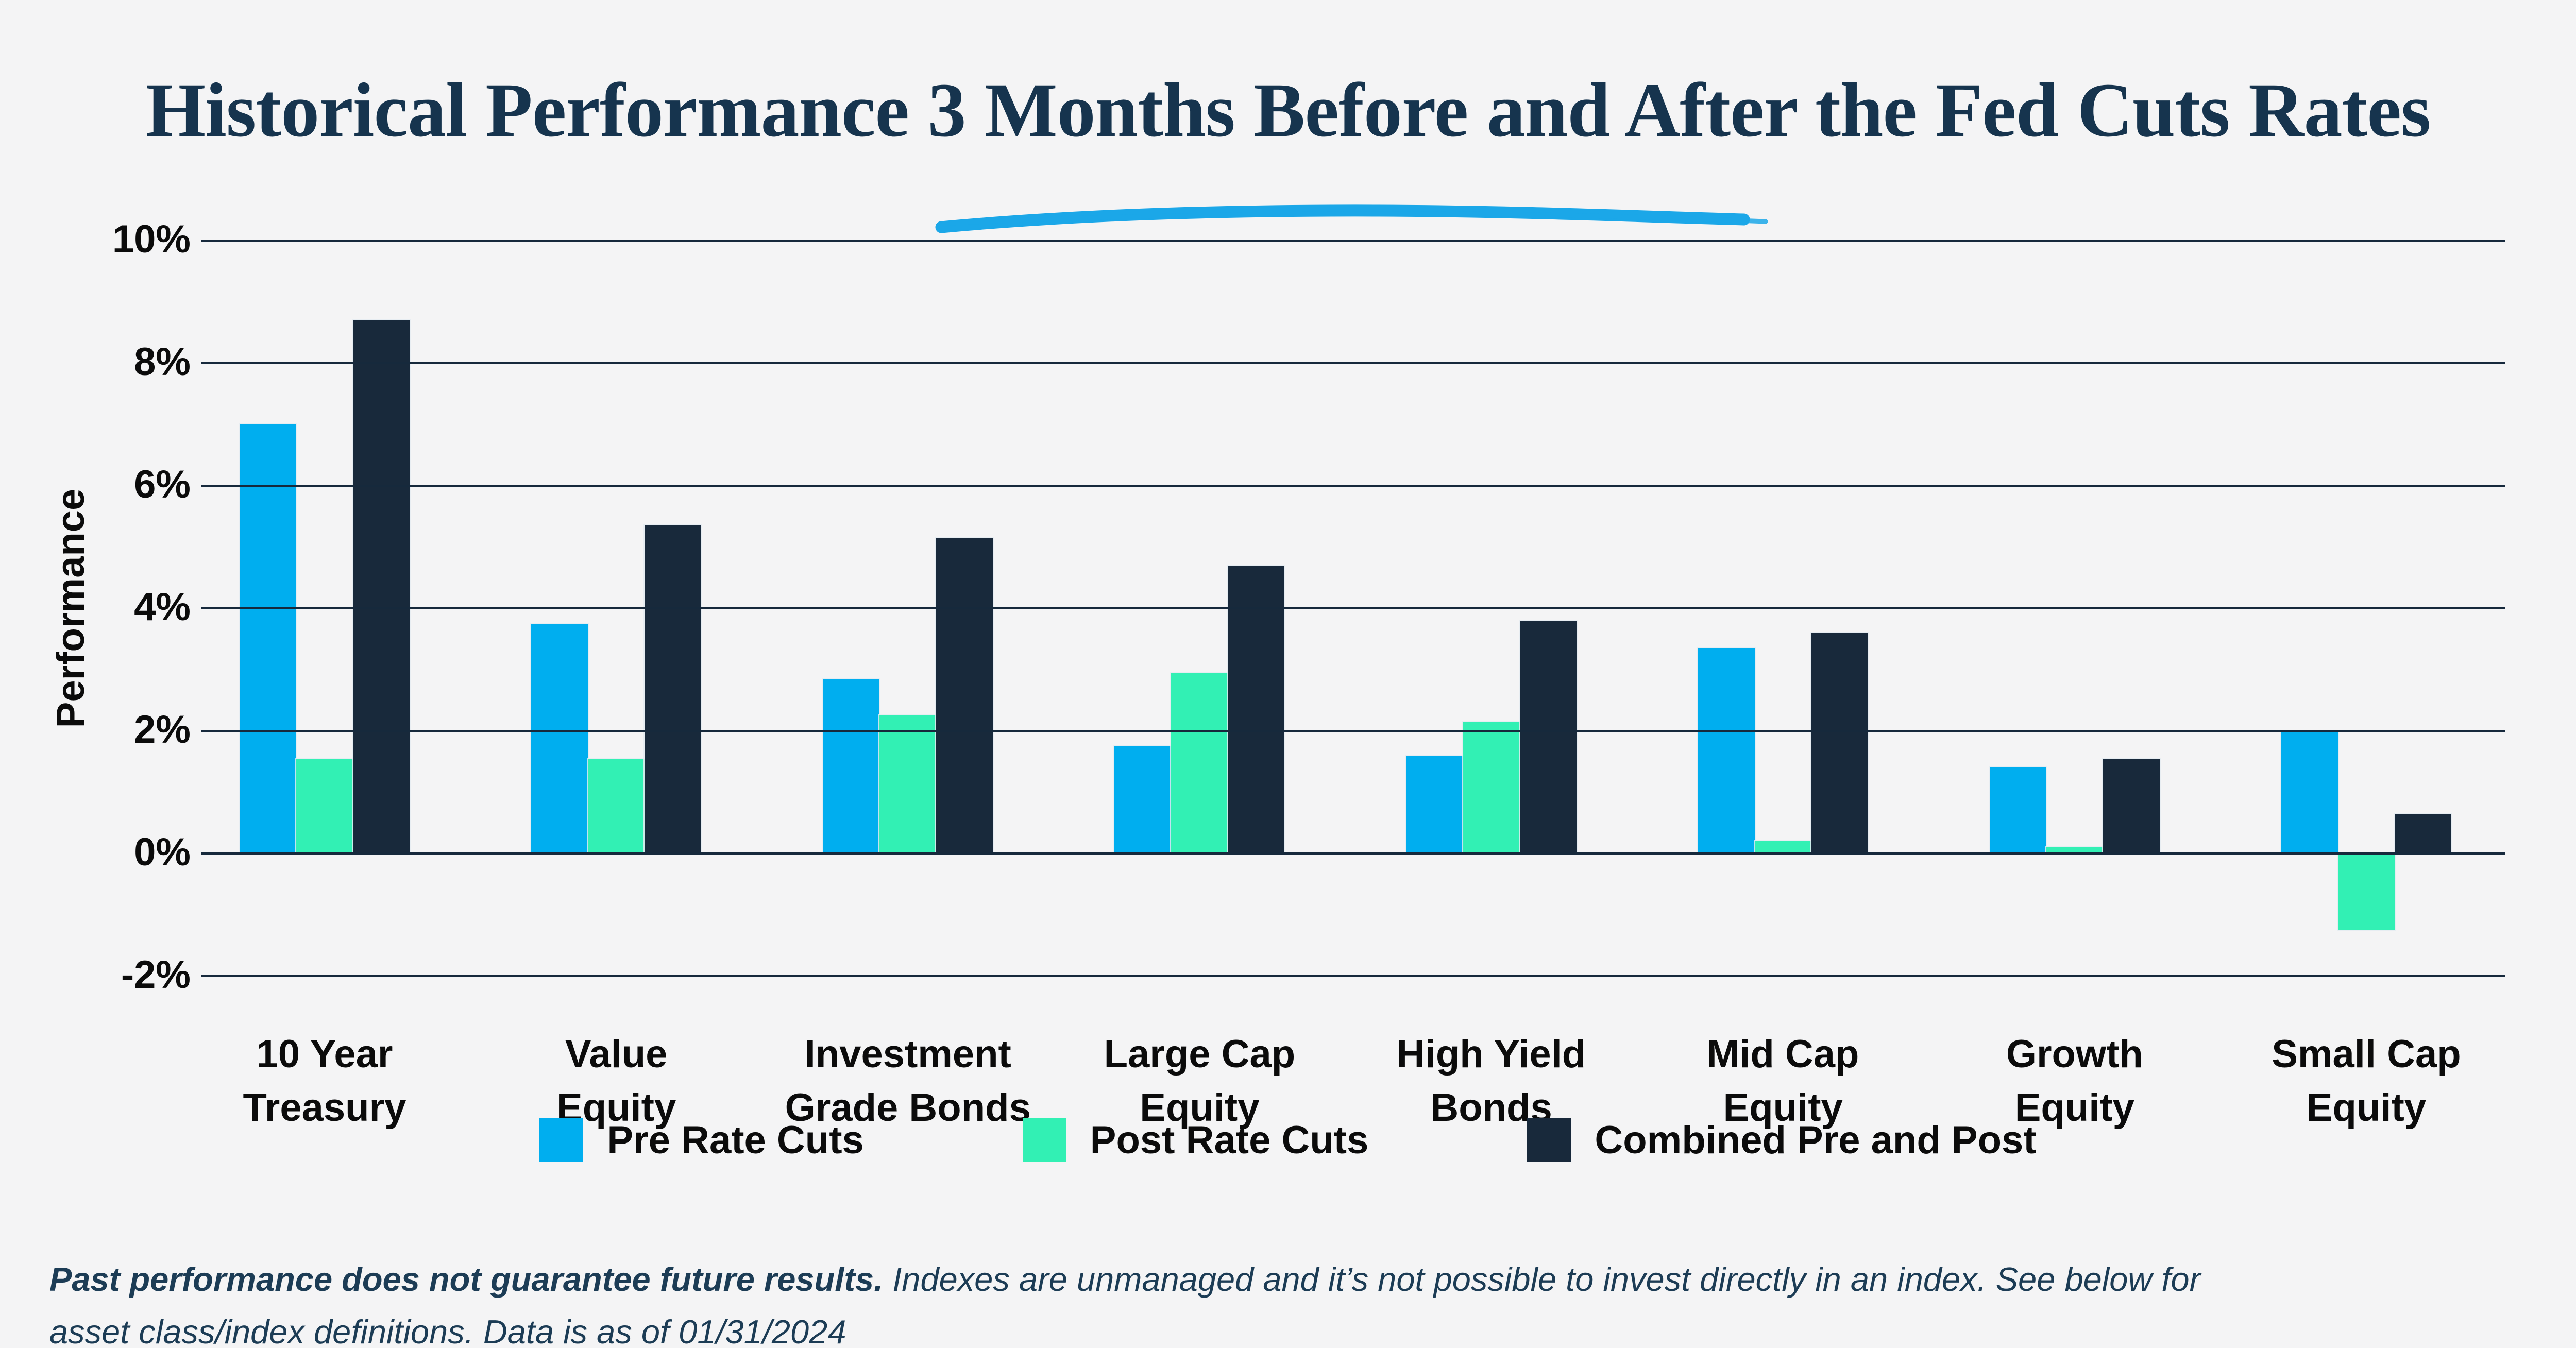 This screenshot has height=1348, width=2576. What do you see at coordinates (616, 1081) in the screenshot?
I see `category-label-value: Value Equity` at bounding box center [616, 1081].